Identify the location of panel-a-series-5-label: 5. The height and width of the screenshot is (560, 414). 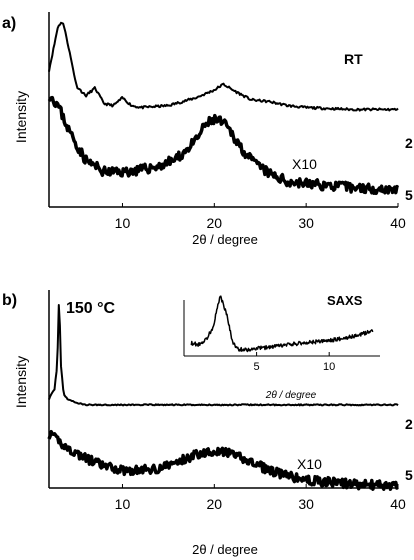
(409, 195).